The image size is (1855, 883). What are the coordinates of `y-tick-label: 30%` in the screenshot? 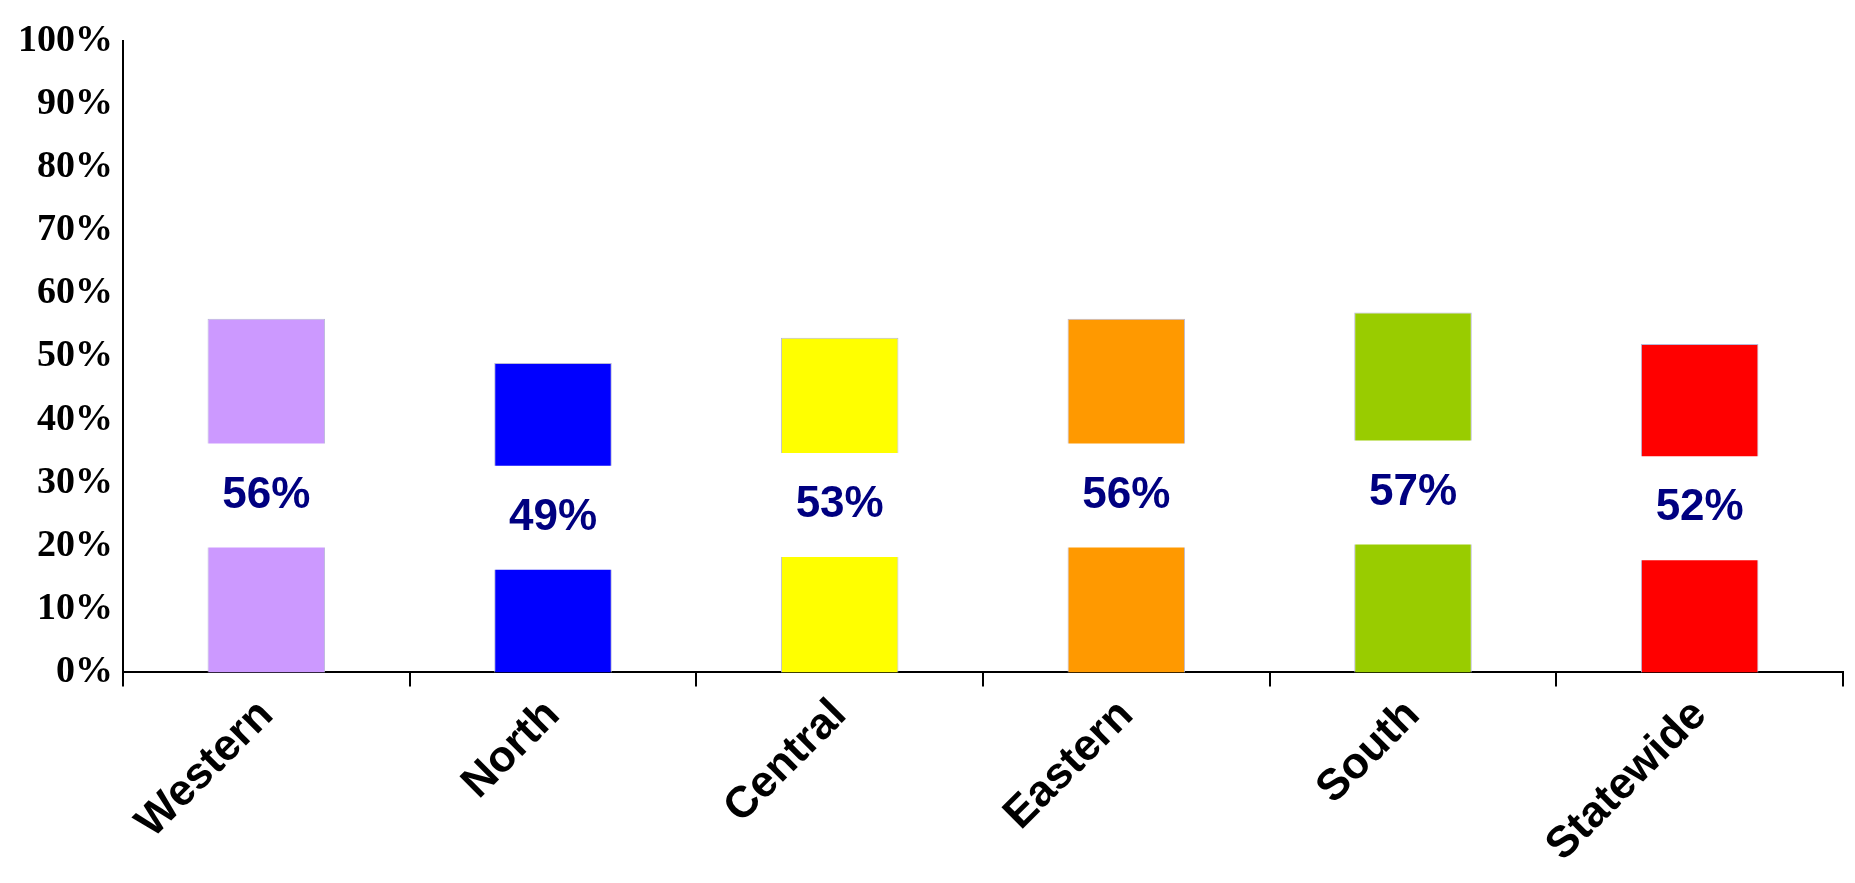 It's located at (75, 479).